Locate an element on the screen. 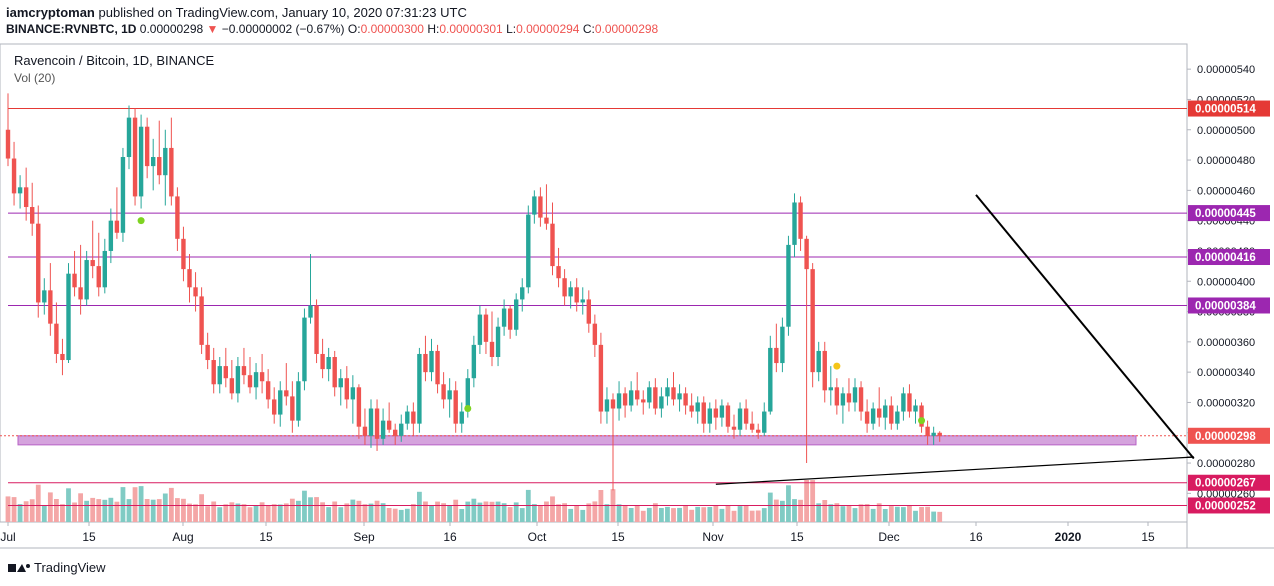 The width and height of the screenshot is (1274, 586). series-legend-title: Ravencoin / Bitcoin, 1D, BINANCE is located at coordinates (114, 60).